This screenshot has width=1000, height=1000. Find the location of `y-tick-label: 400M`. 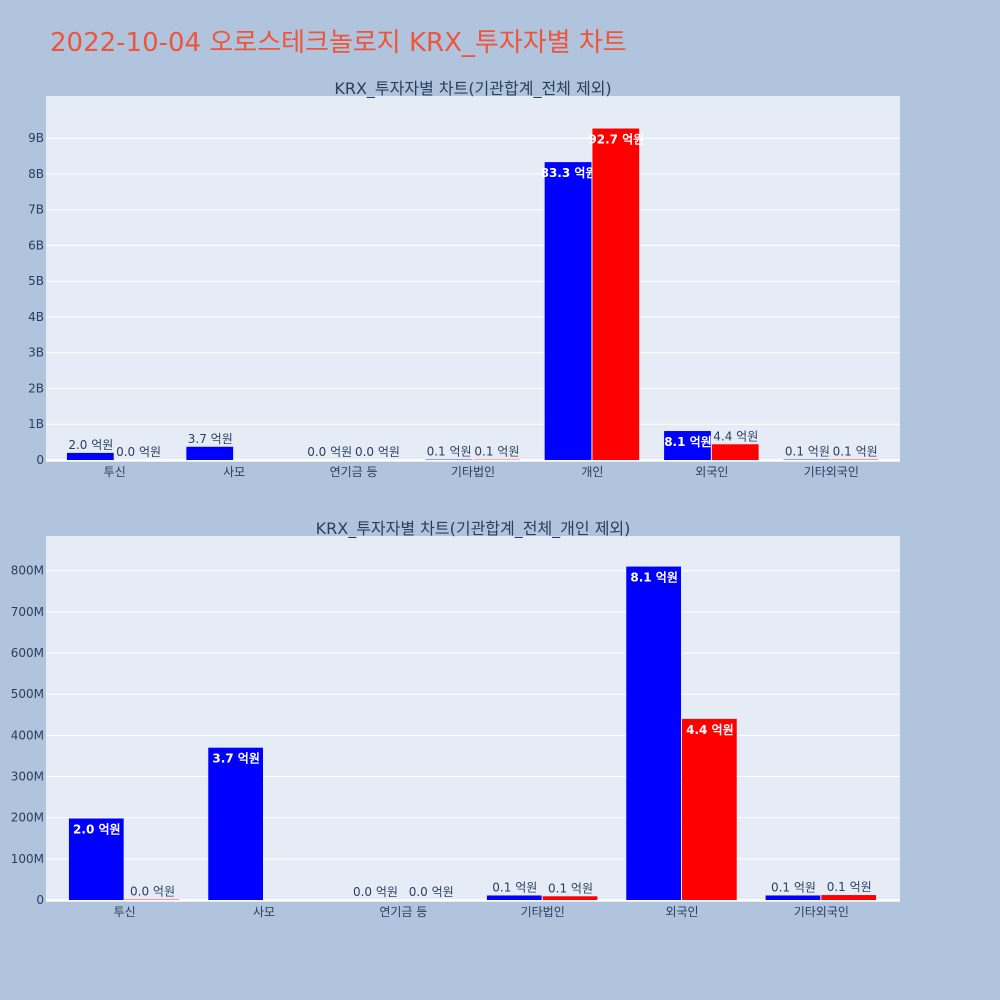

y-tick-label: 400M is located at coordinates (27, 735).